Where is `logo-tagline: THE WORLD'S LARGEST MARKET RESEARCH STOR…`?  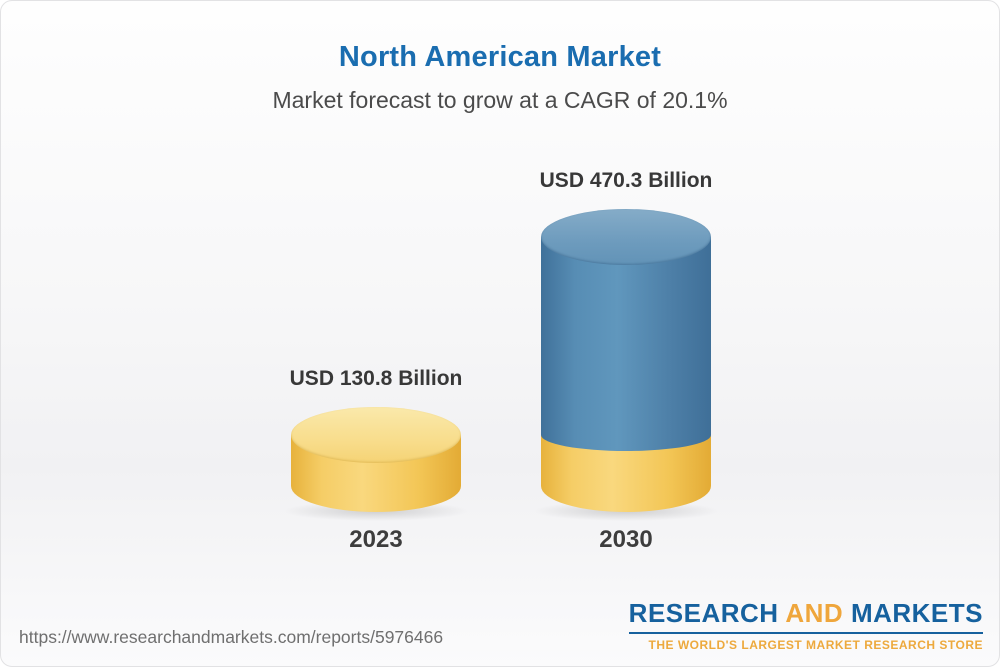 logo-tagline: THE WORLD'S LARGEST MARKET RESEARCH STOR… is located at coordinates (815, 645).